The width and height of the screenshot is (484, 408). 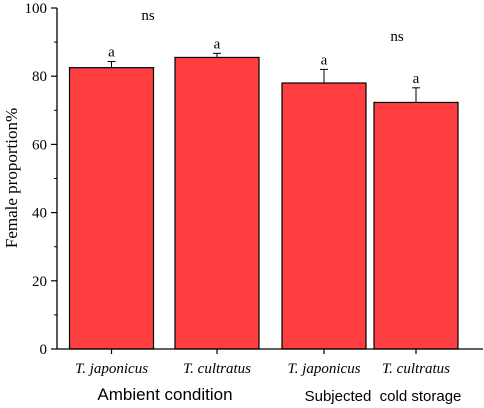 I want to click on bar-letter-label-4: a, so click(x=416, y=79).